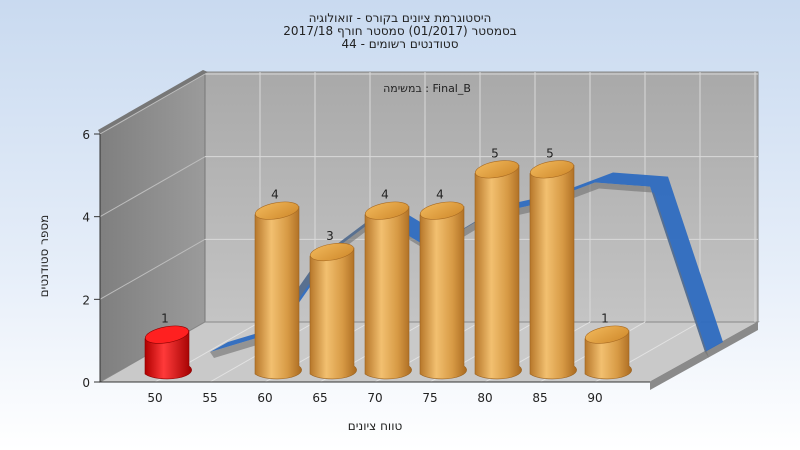 Image resolution: width=800 pixels, height=450 pixels. Describe the element at coordinates (608, 346) in the screenshot. I see `bar: 1` at that location.